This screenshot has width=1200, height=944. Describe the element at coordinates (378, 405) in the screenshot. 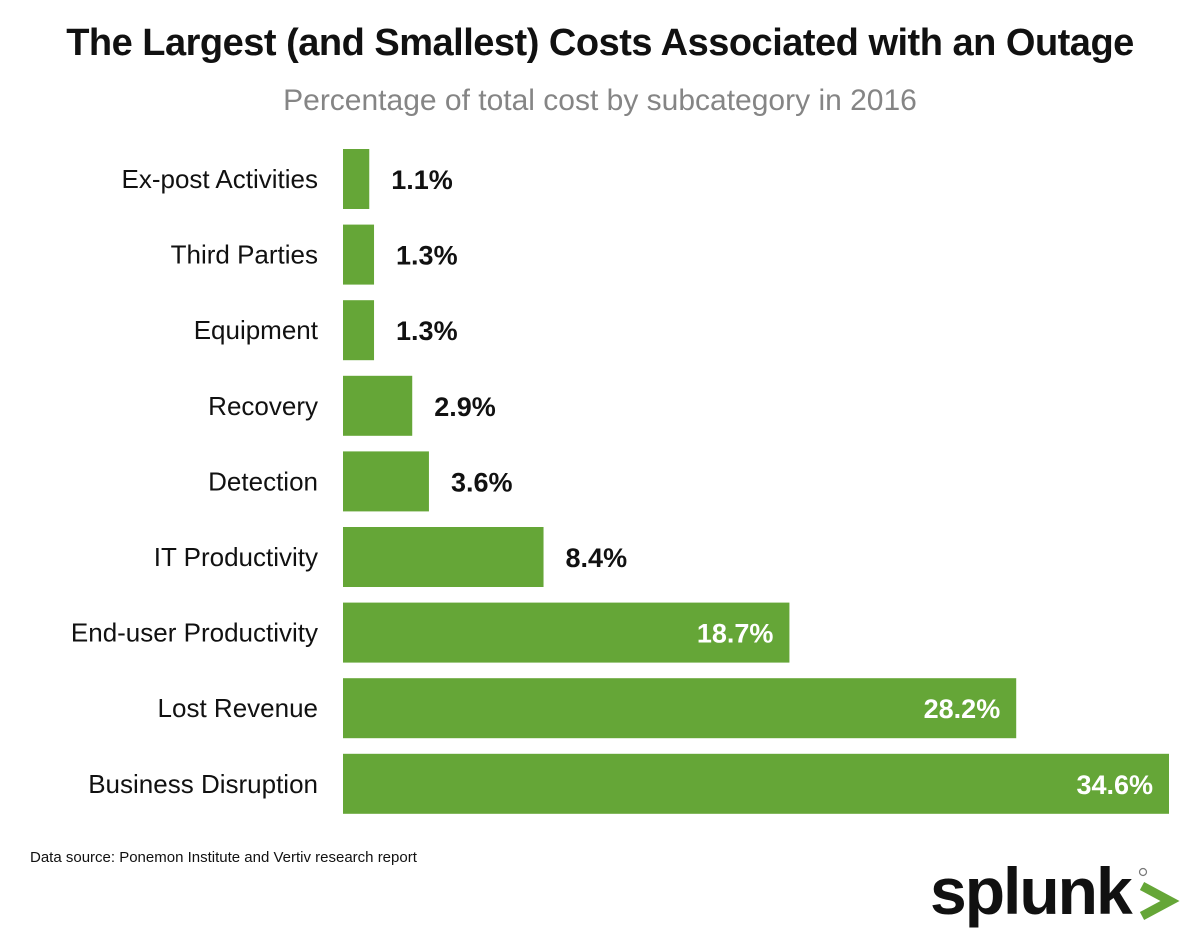

I see `bar-recovery` at that location.